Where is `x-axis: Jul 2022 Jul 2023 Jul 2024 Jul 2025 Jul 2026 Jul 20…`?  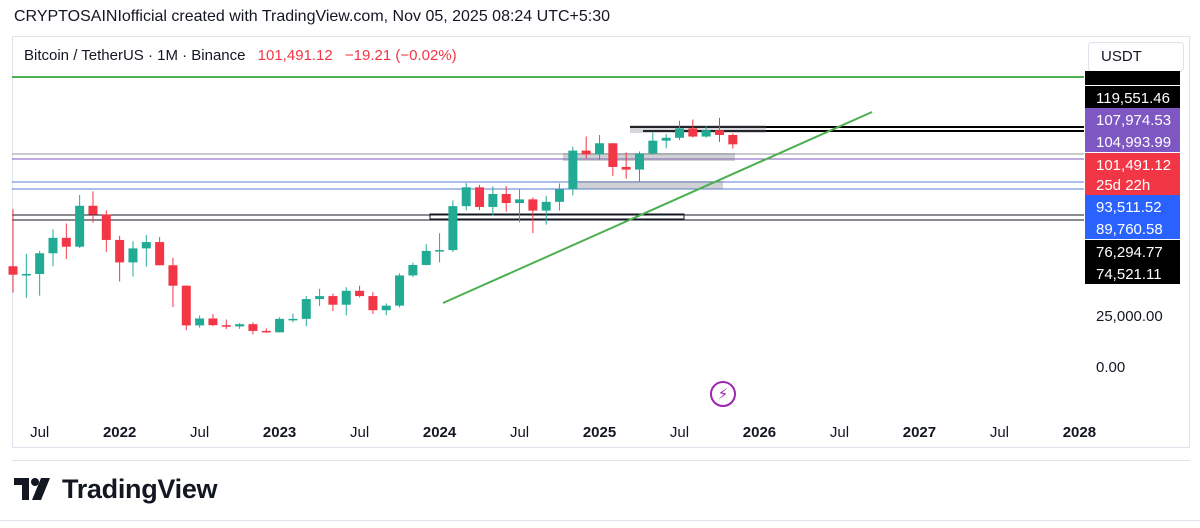 x-axis: Jul 2022 Jul 2023 Jul 2024 Jul 2025 Jul 2026 Jul 20… is located at coordinates (563, 432).